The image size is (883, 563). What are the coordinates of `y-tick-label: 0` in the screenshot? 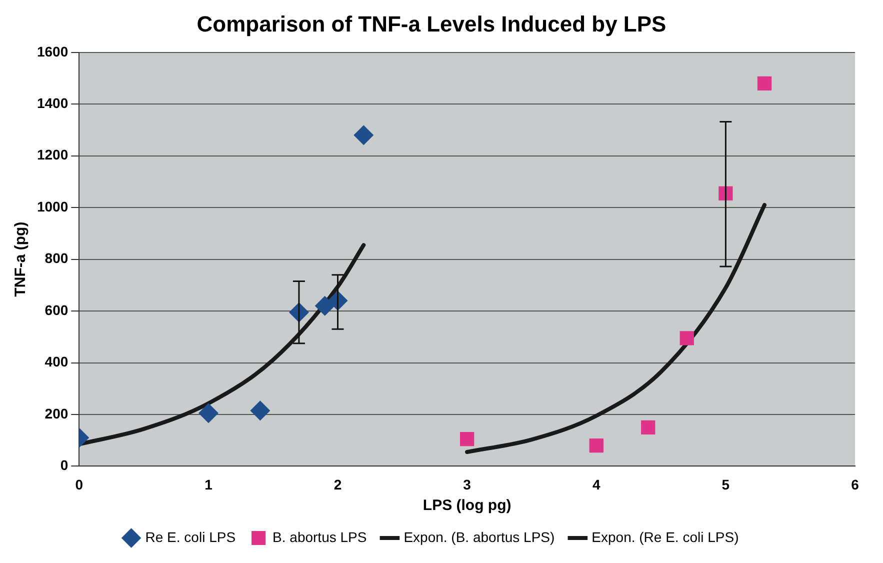 It's located at (64, 465).